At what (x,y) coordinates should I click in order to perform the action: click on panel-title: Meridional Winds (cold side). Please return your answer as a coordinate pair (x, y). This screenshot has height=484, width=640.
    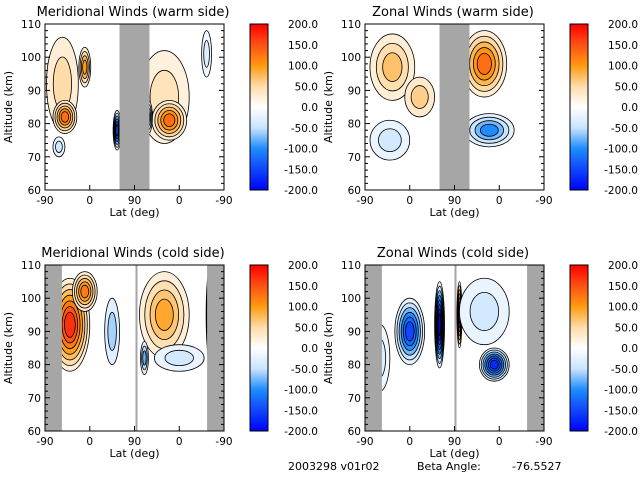
    Looking at the image, I should click on (132, 253).